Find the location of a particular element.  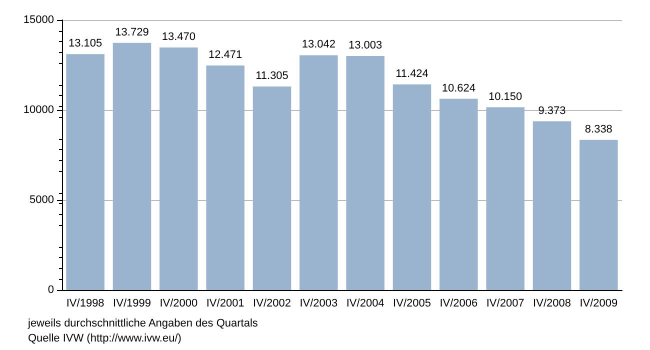

data-label: 13.105 is located at coordinates (85, 44).